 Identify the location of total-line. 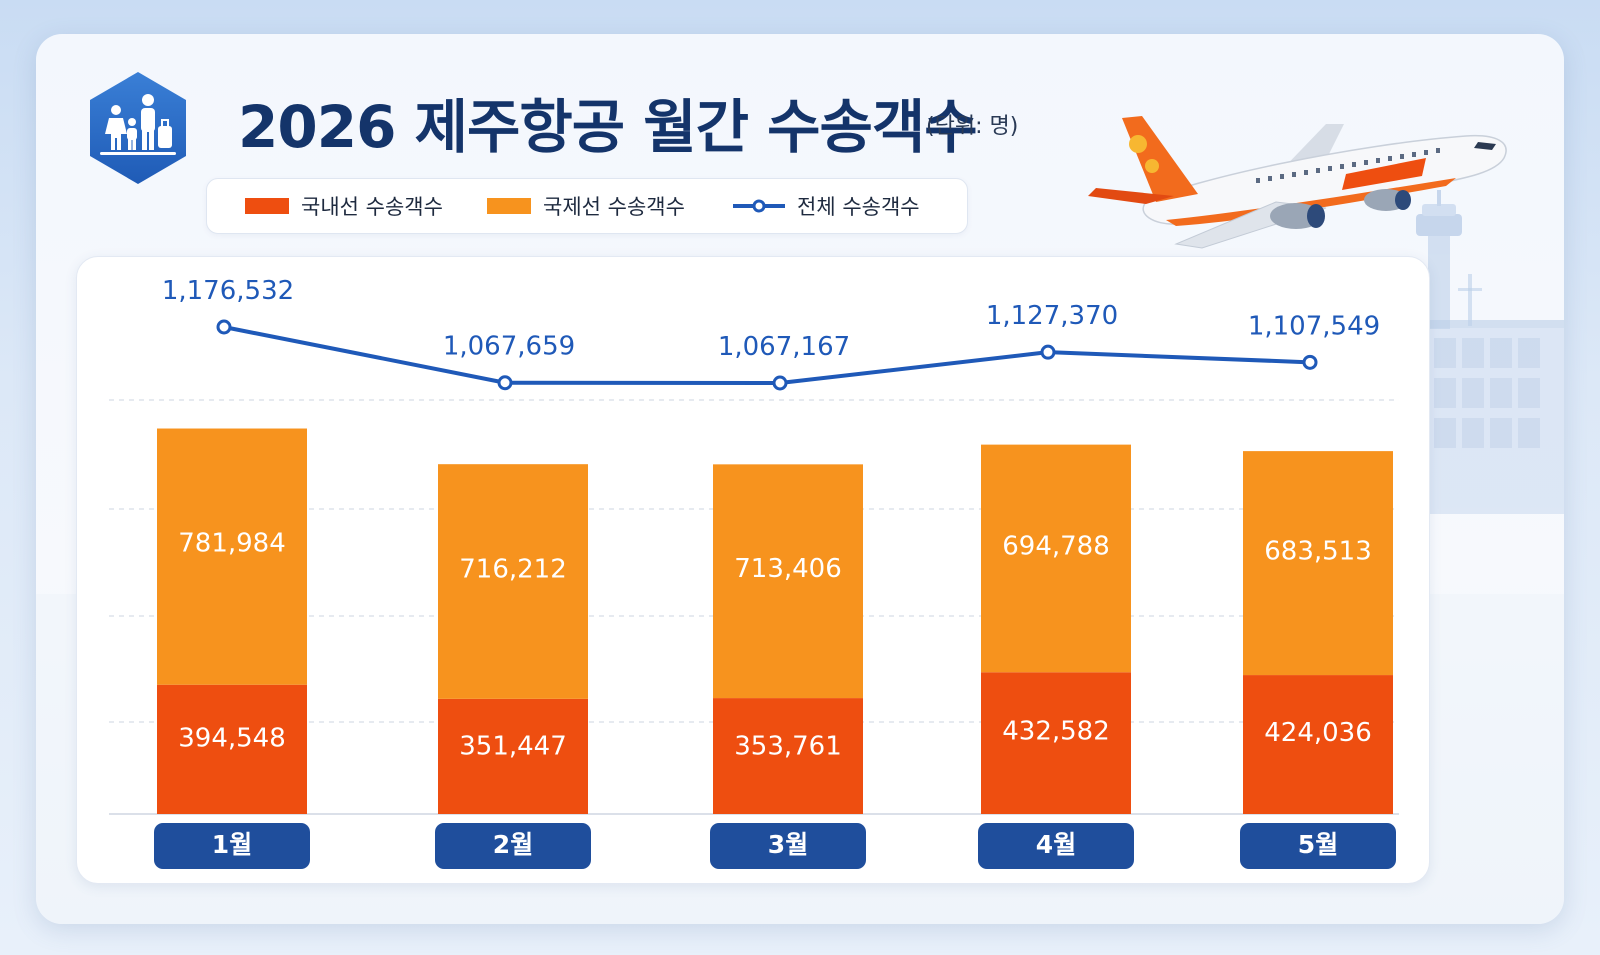
(767, 355).